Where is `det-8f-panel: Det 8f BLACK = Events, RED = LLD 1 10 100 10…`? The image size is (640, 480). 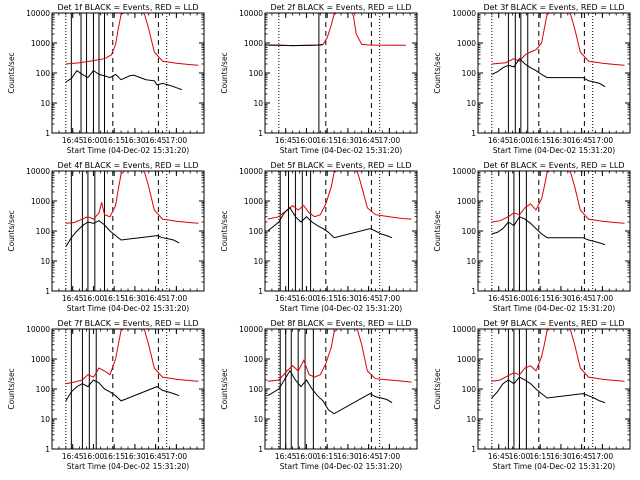
det-8f-panel: Det 8f BLACK = Events, RED = LLD 1 10 100 10… is located at coordinates (319, 395).